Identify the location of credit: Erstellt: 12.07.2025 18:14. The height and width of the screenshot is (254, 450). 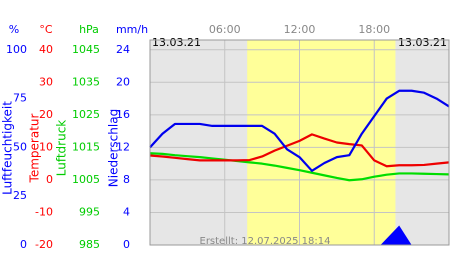
(265, 241).